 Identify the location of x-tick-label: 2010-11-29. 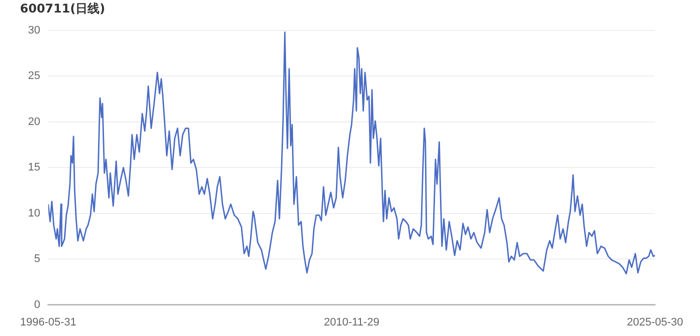
(352, 322).